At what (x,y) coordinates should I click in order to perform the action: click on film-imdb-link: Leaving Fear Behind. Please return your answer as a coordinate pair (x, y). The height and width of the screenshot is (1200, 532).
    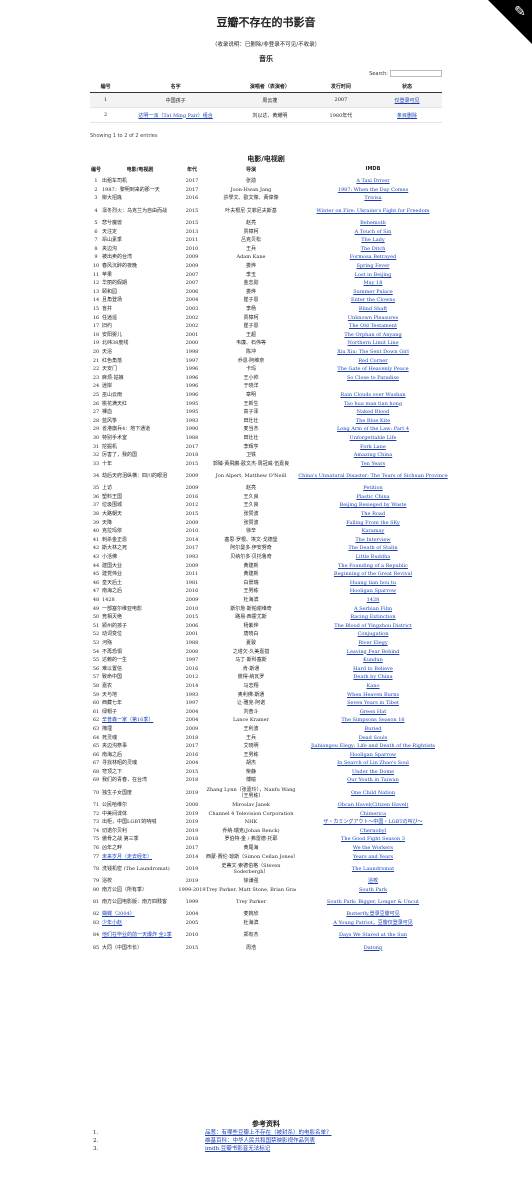
    Looking at the image, I should click on (373, 651).